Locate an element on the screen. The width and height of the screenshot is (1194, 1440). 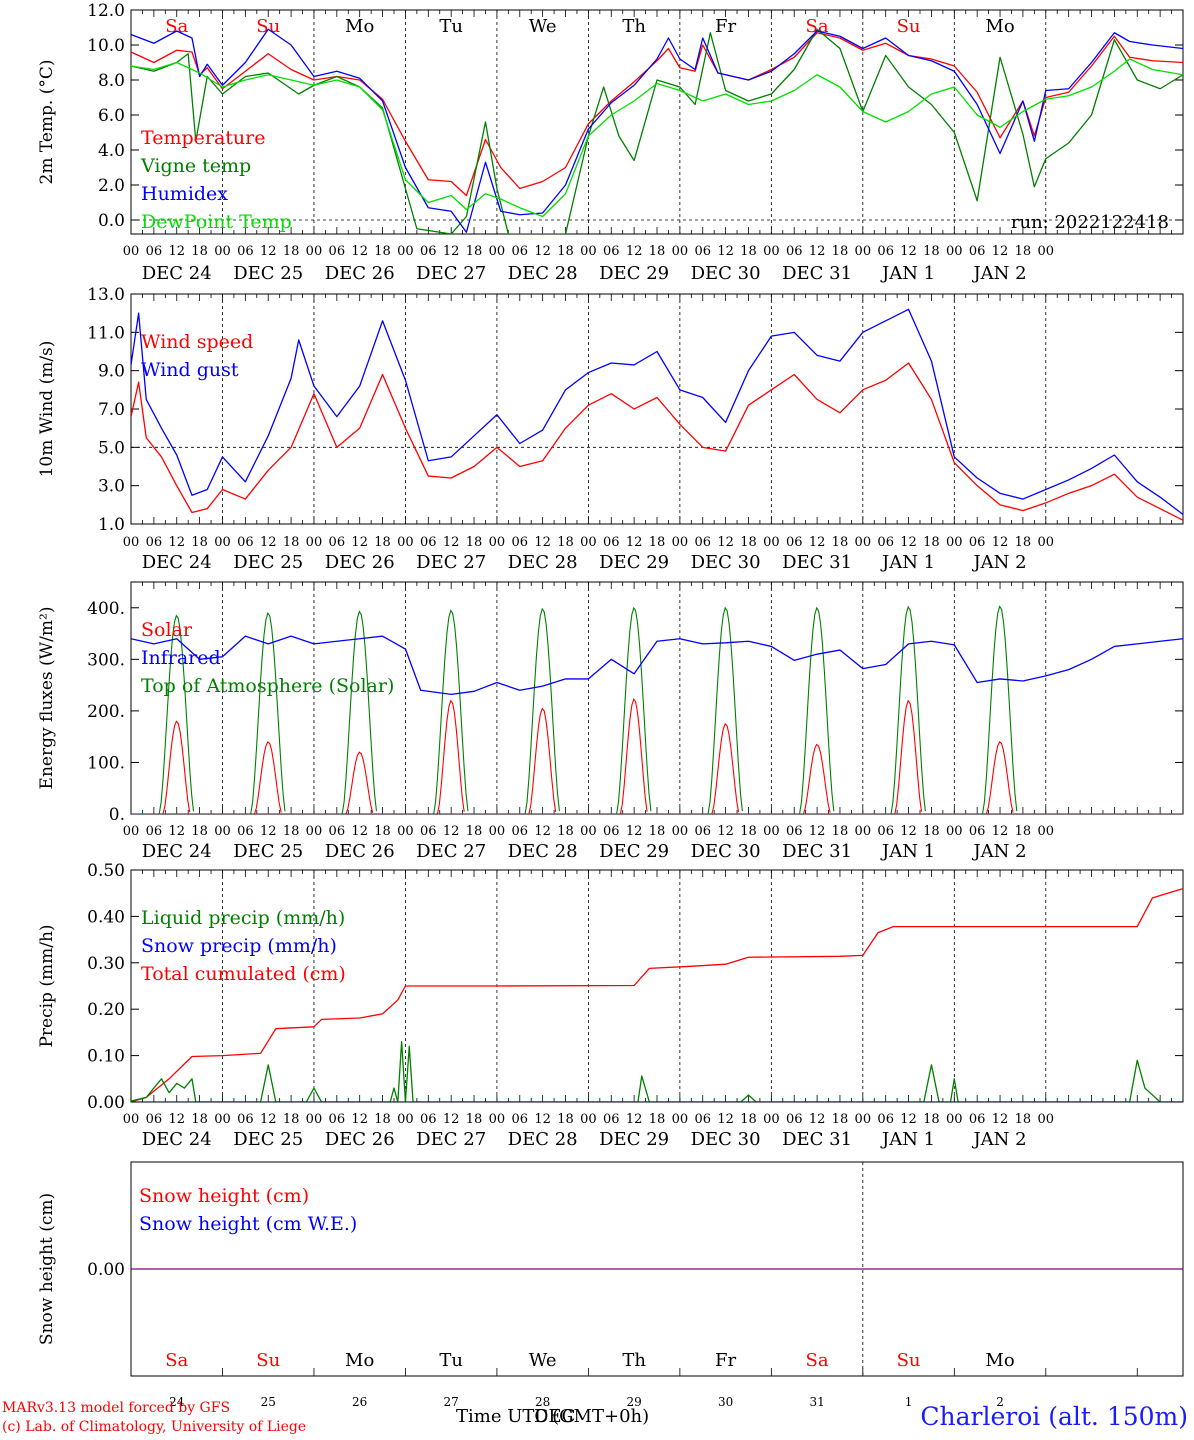
day-number-label: 30 is located at coordinates (725, 1402).